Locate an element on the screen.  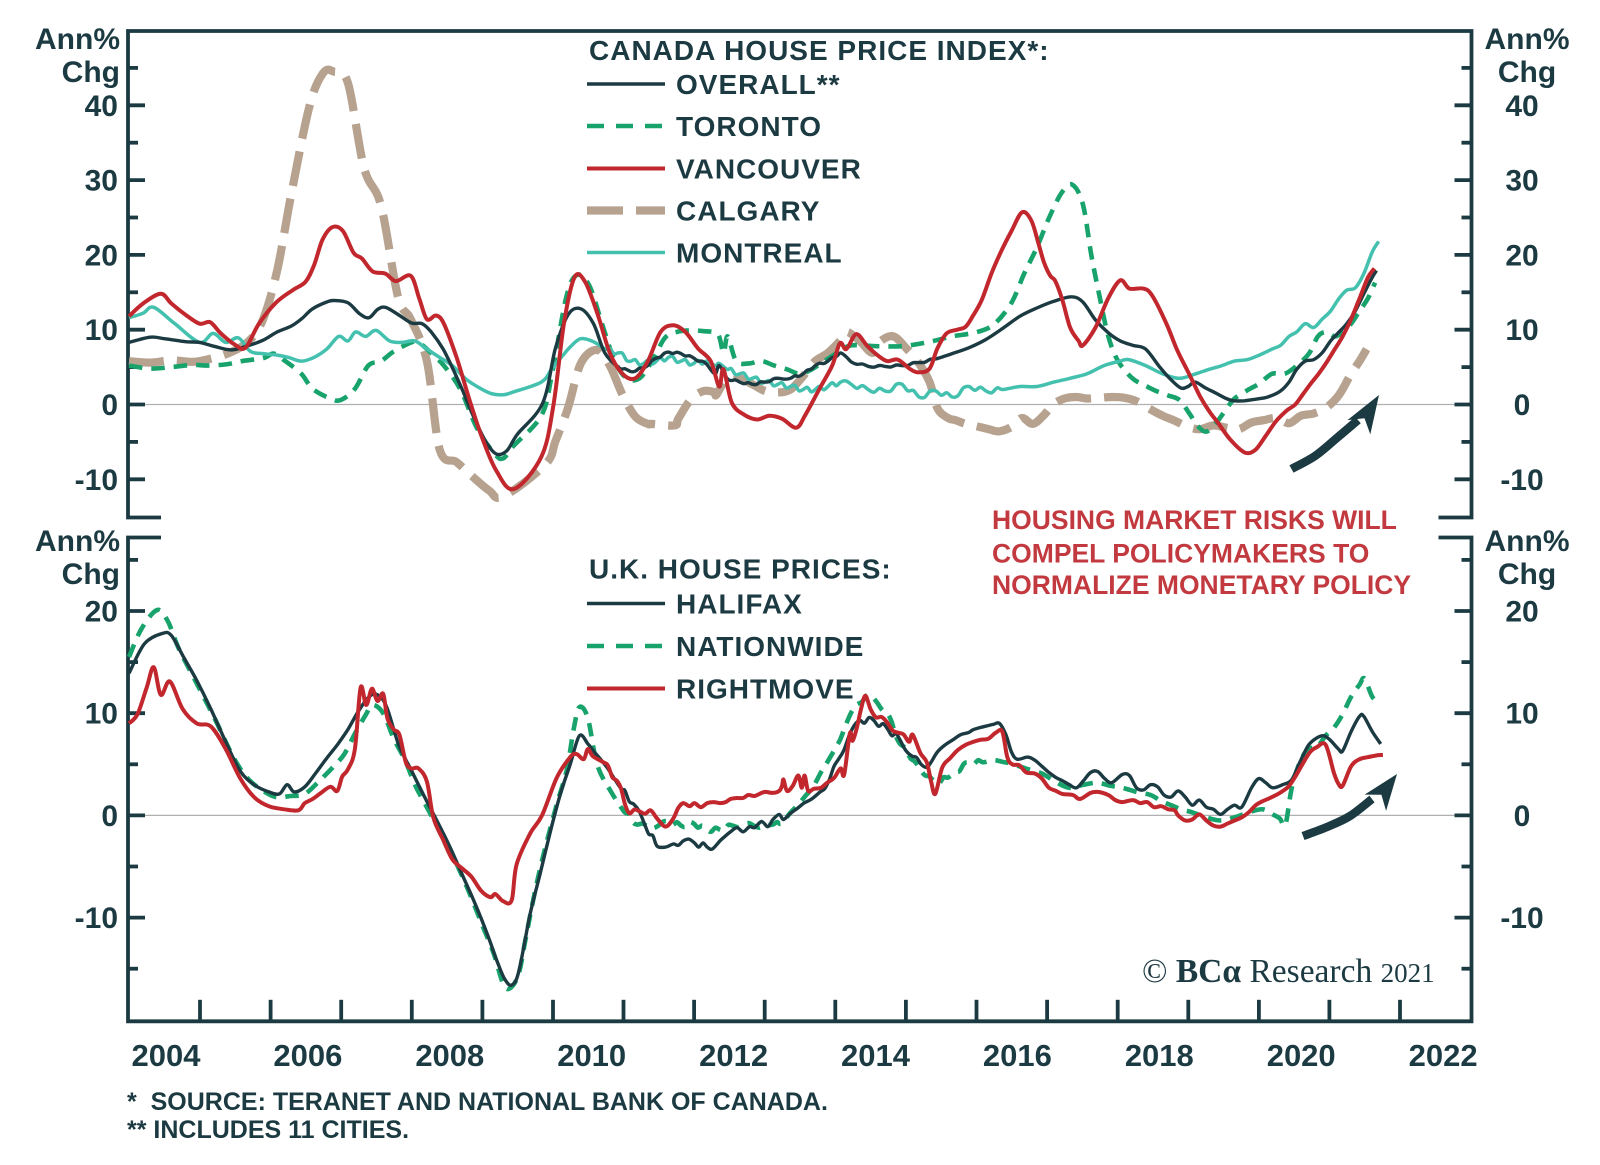
svg-text: 2014 is located at coordinates (876, 1055).